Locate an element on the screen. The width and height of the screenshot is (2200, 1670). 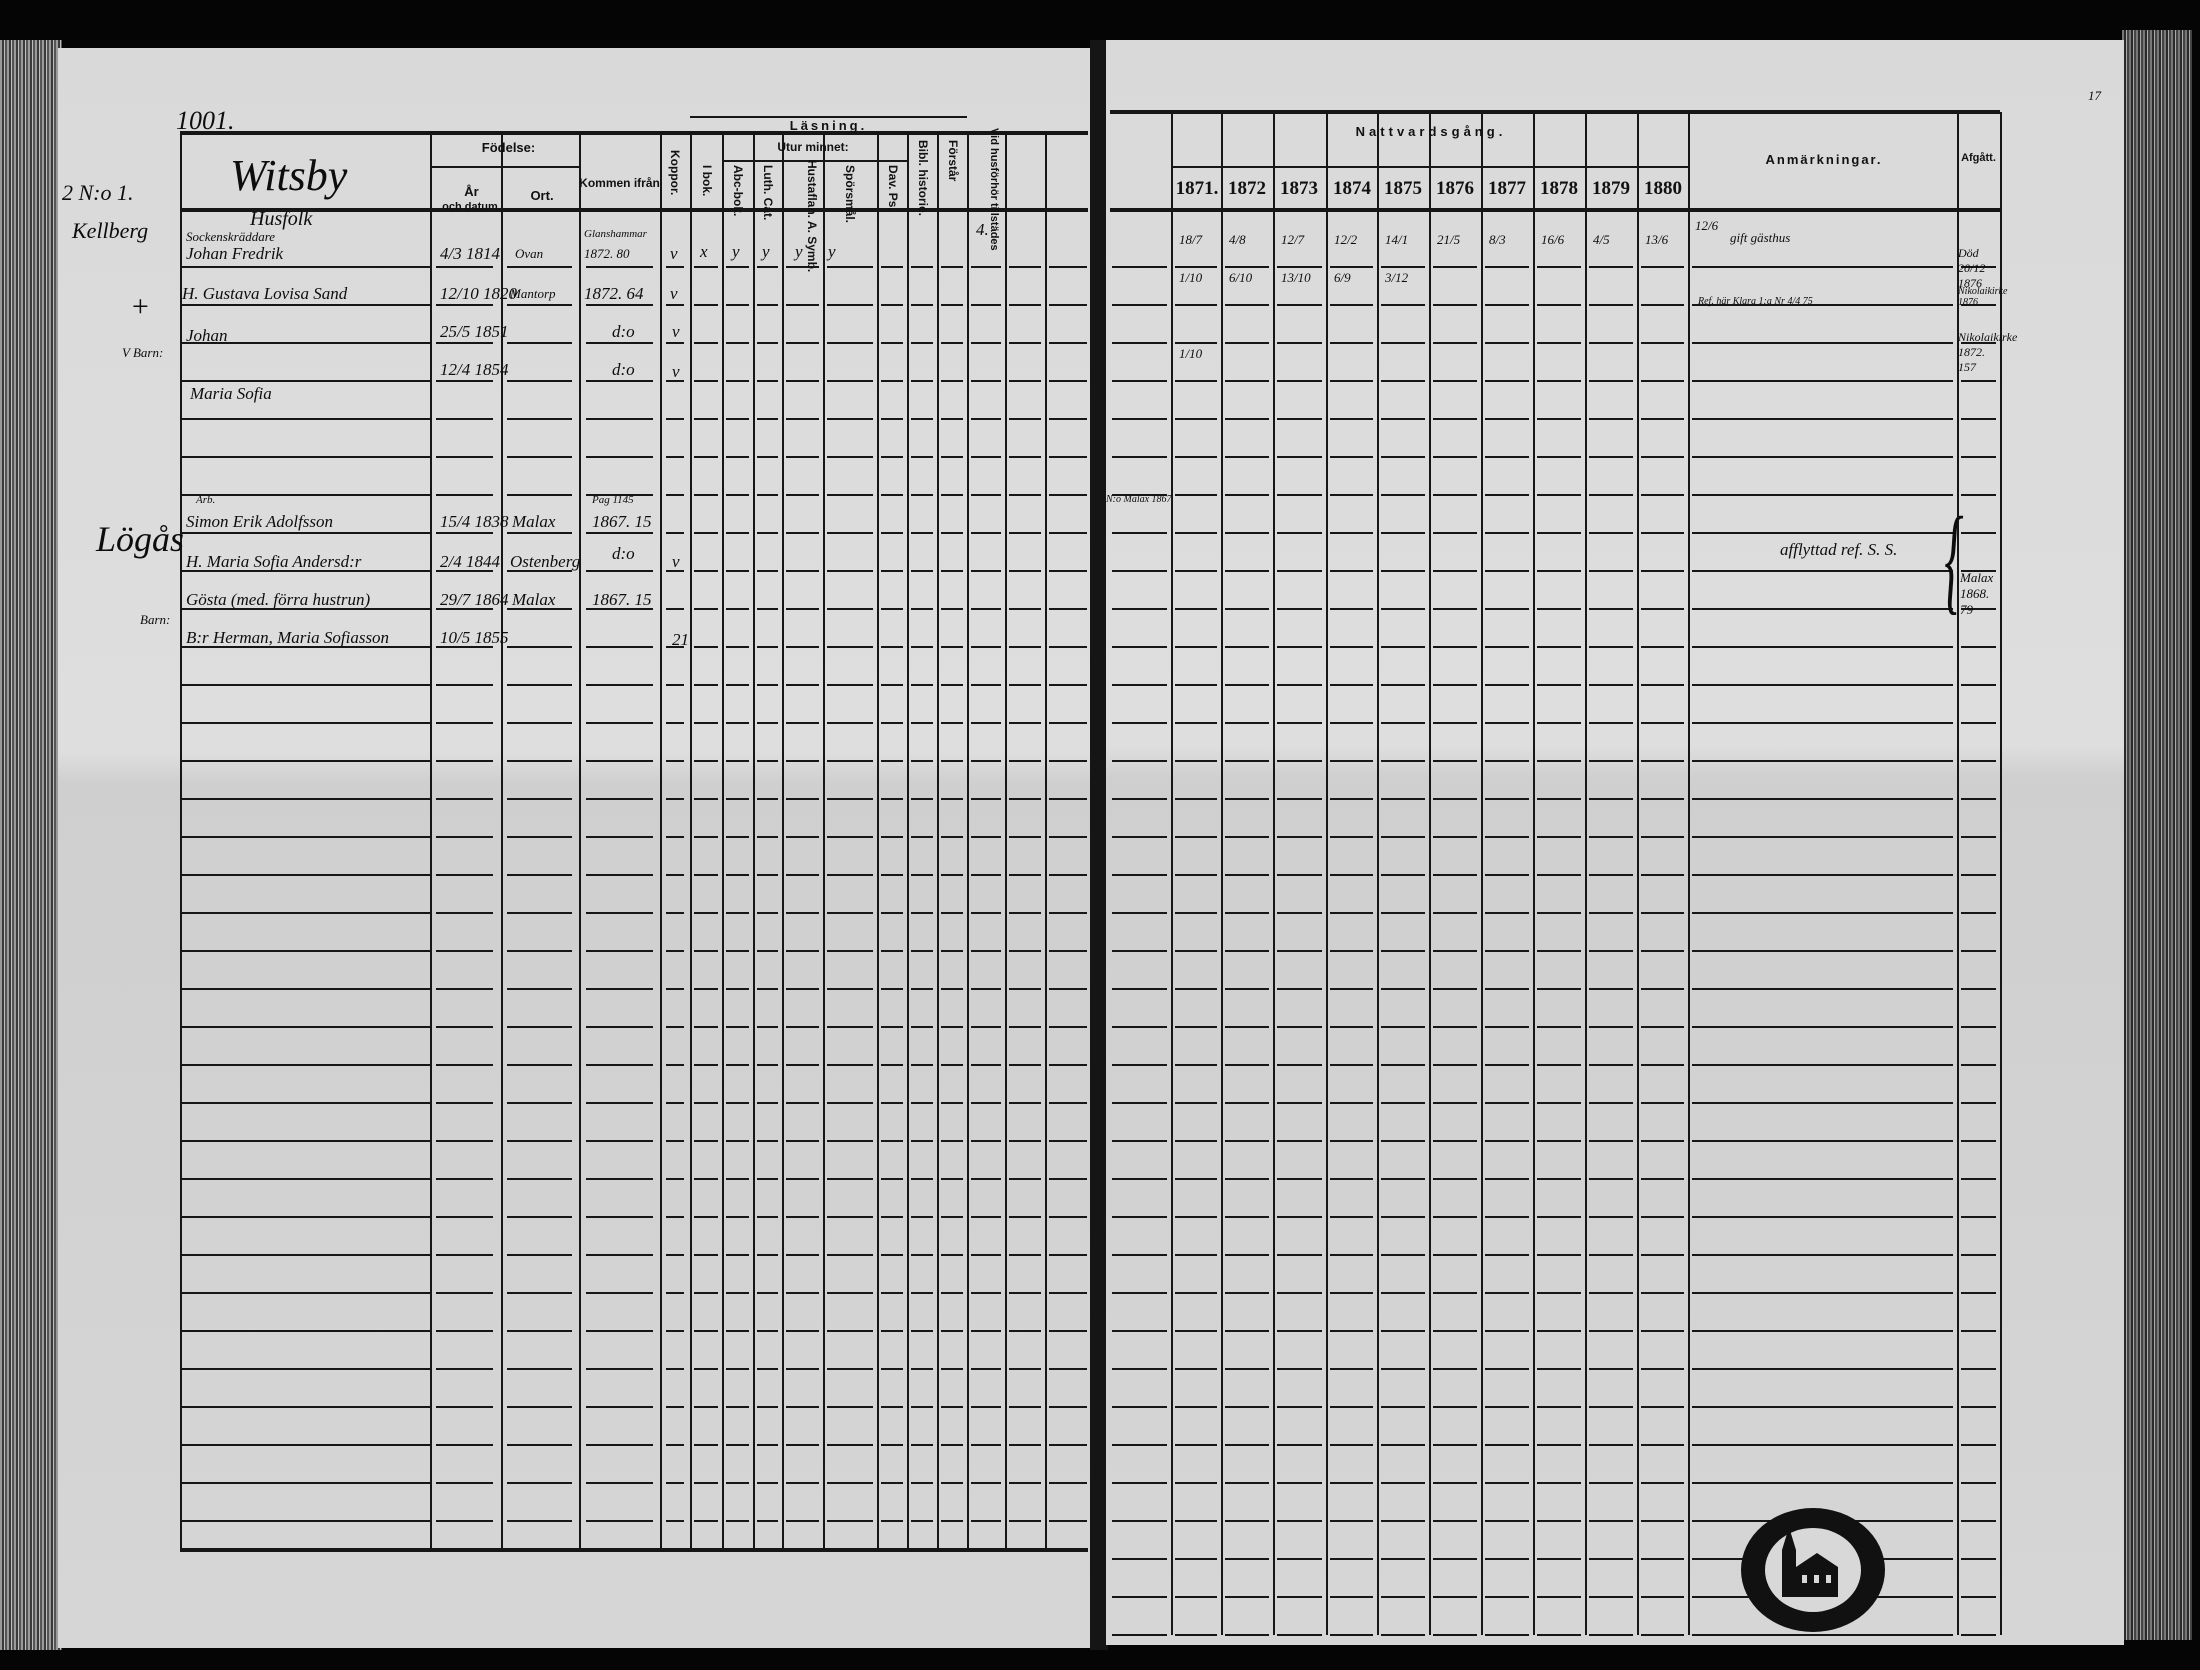
page-number-right: 17 is located at coordinates (2094, 95).